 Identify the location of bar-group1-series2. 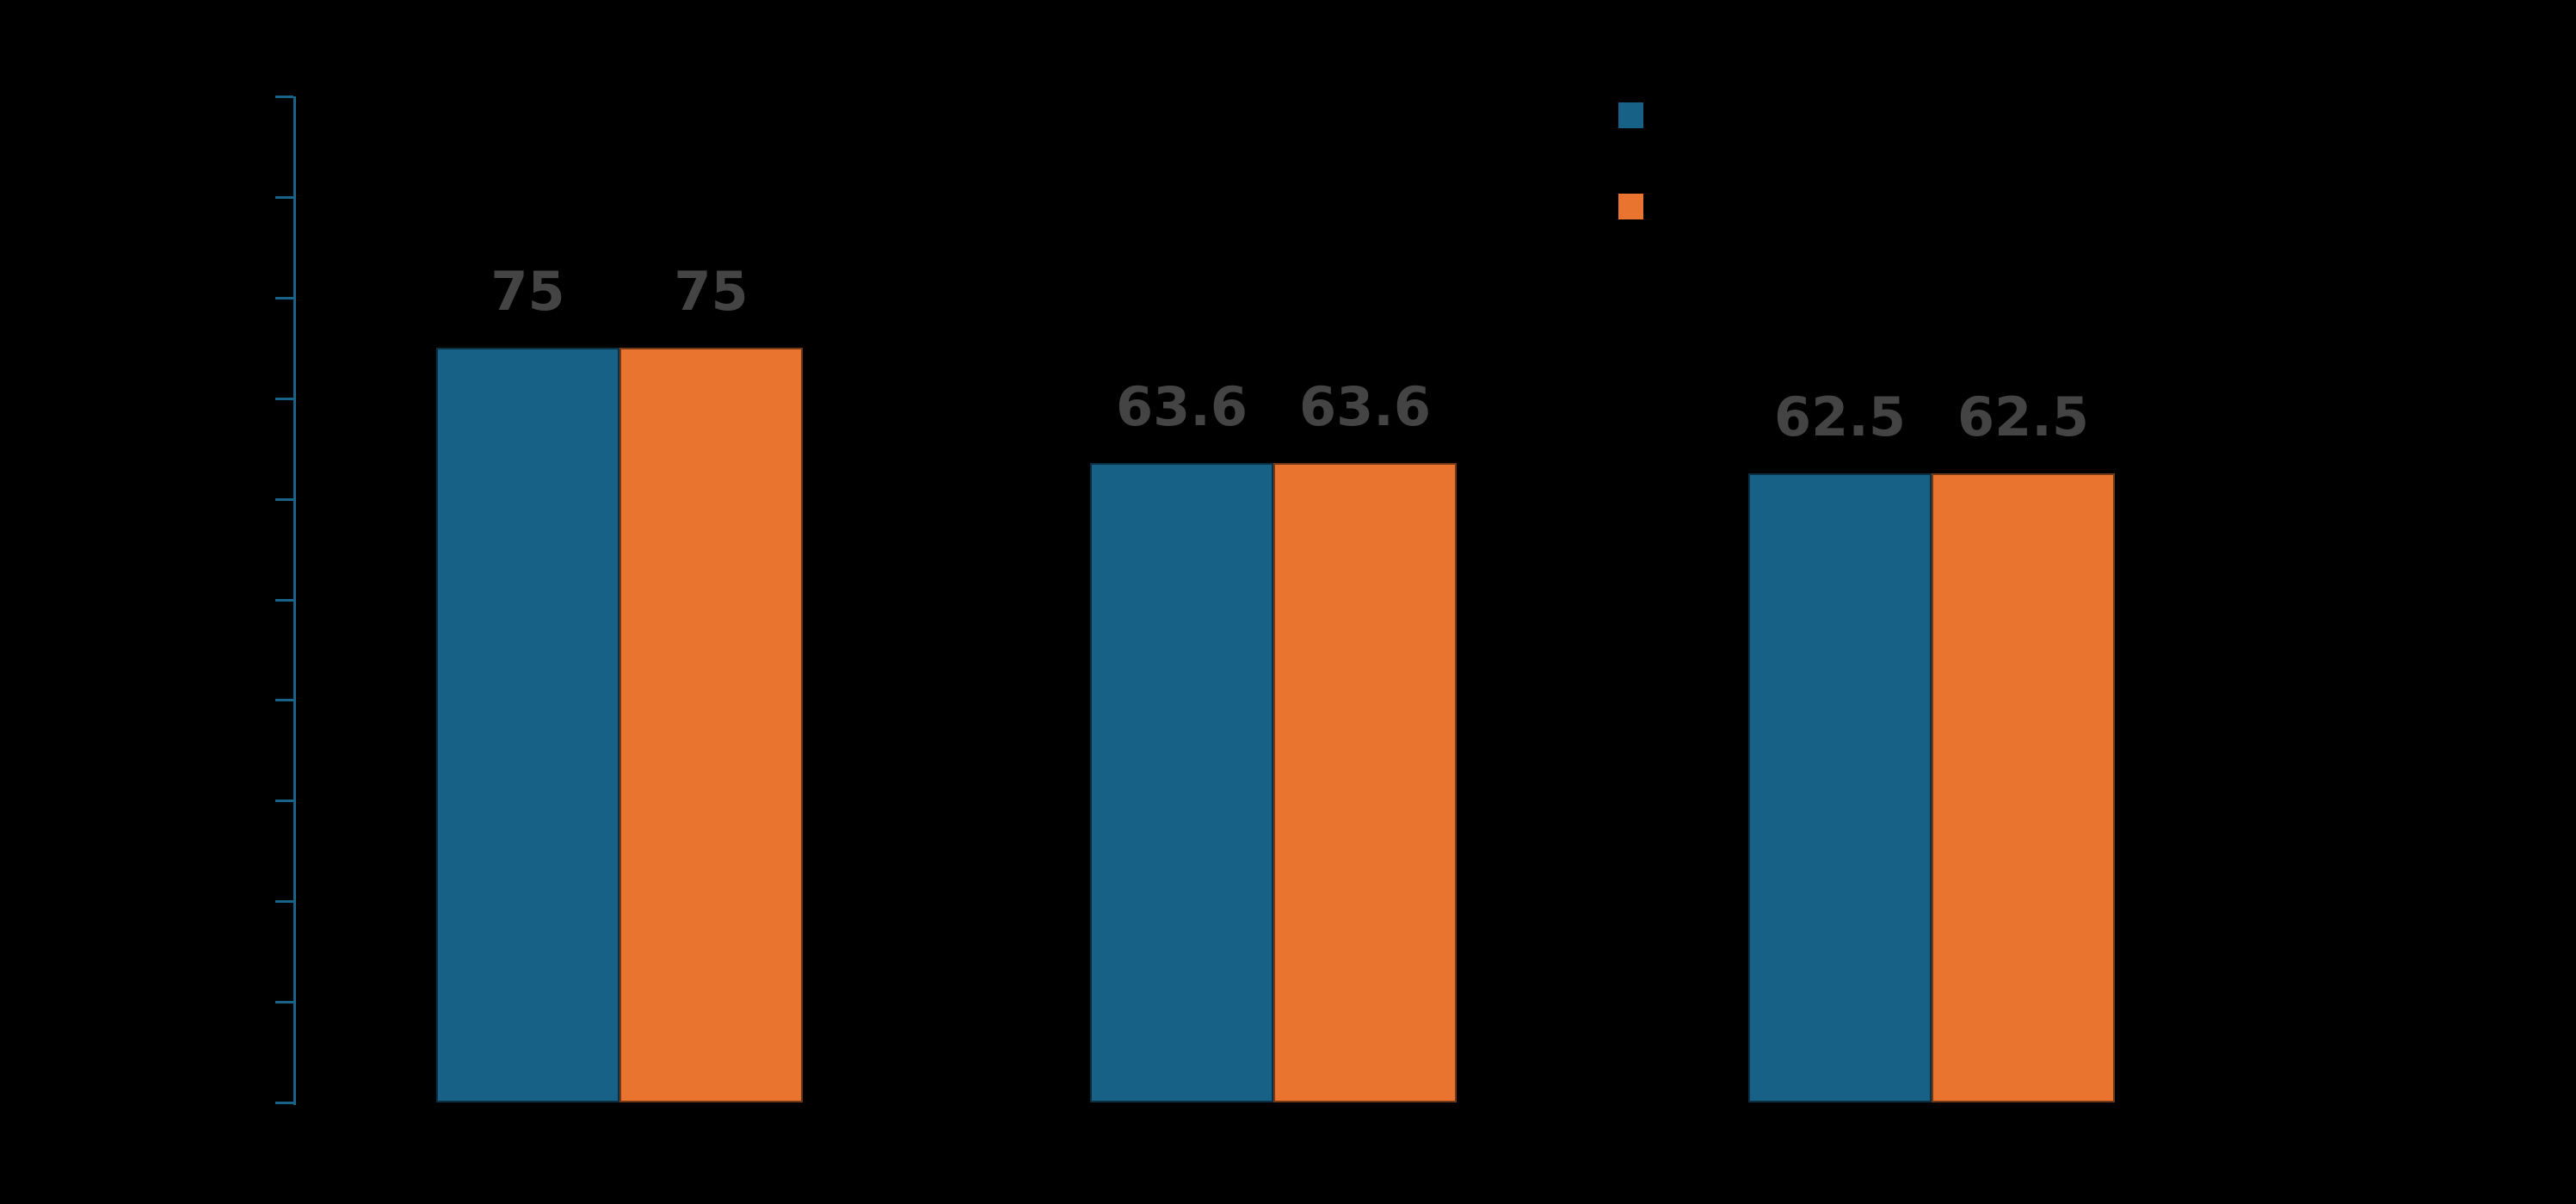
(711, 725).